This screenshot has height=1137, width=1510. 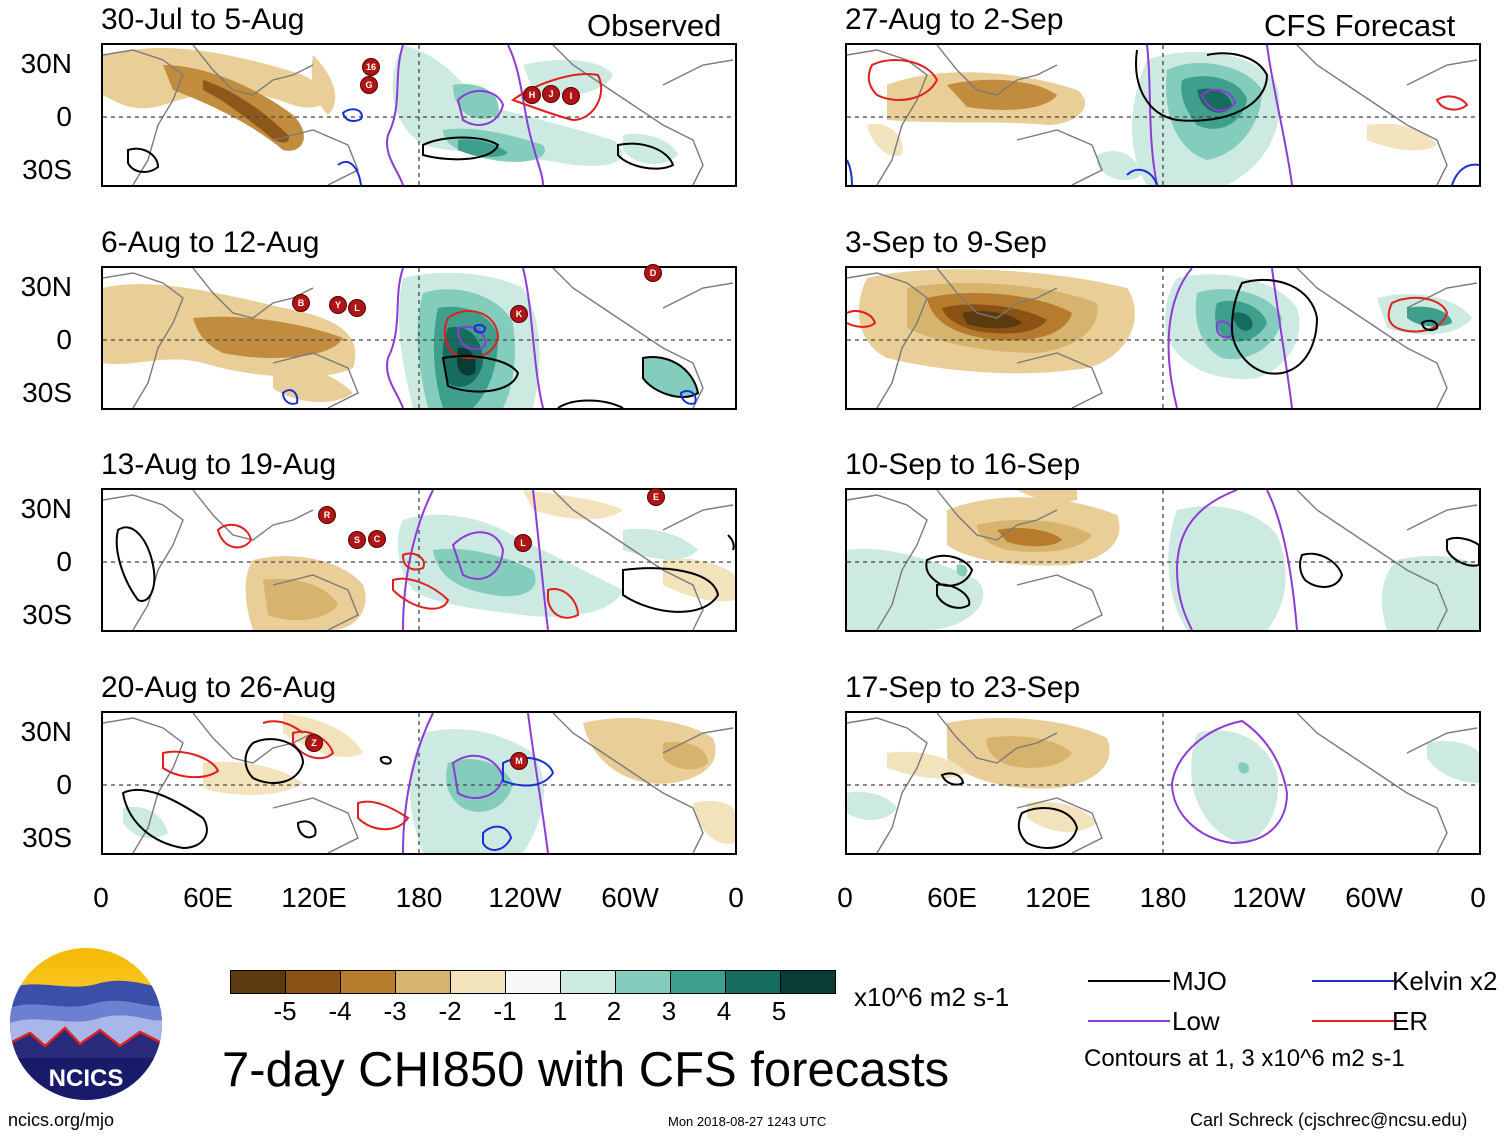 What do you see at coordinates (203, 19) in the screenshot?
I see `panel-title: 30-Jul to 5-Aug` at bounding box center [203, 19].